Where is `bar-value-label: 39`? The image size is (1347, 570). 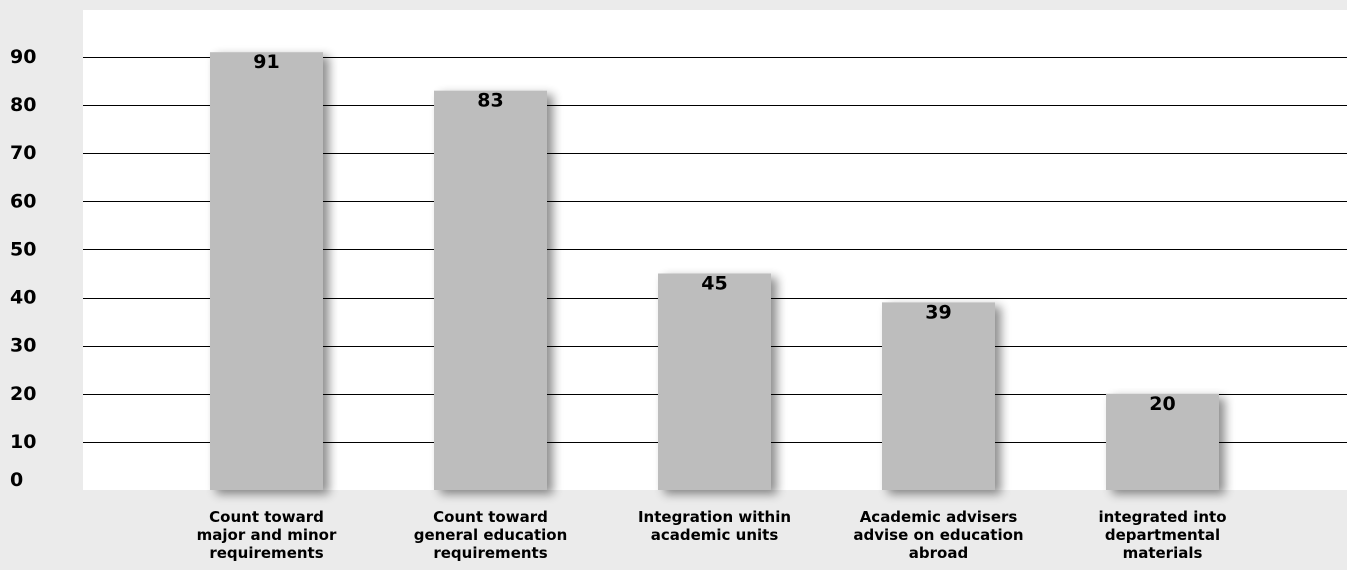 bar-value-label: 39 is located at coordinates (938, 312).